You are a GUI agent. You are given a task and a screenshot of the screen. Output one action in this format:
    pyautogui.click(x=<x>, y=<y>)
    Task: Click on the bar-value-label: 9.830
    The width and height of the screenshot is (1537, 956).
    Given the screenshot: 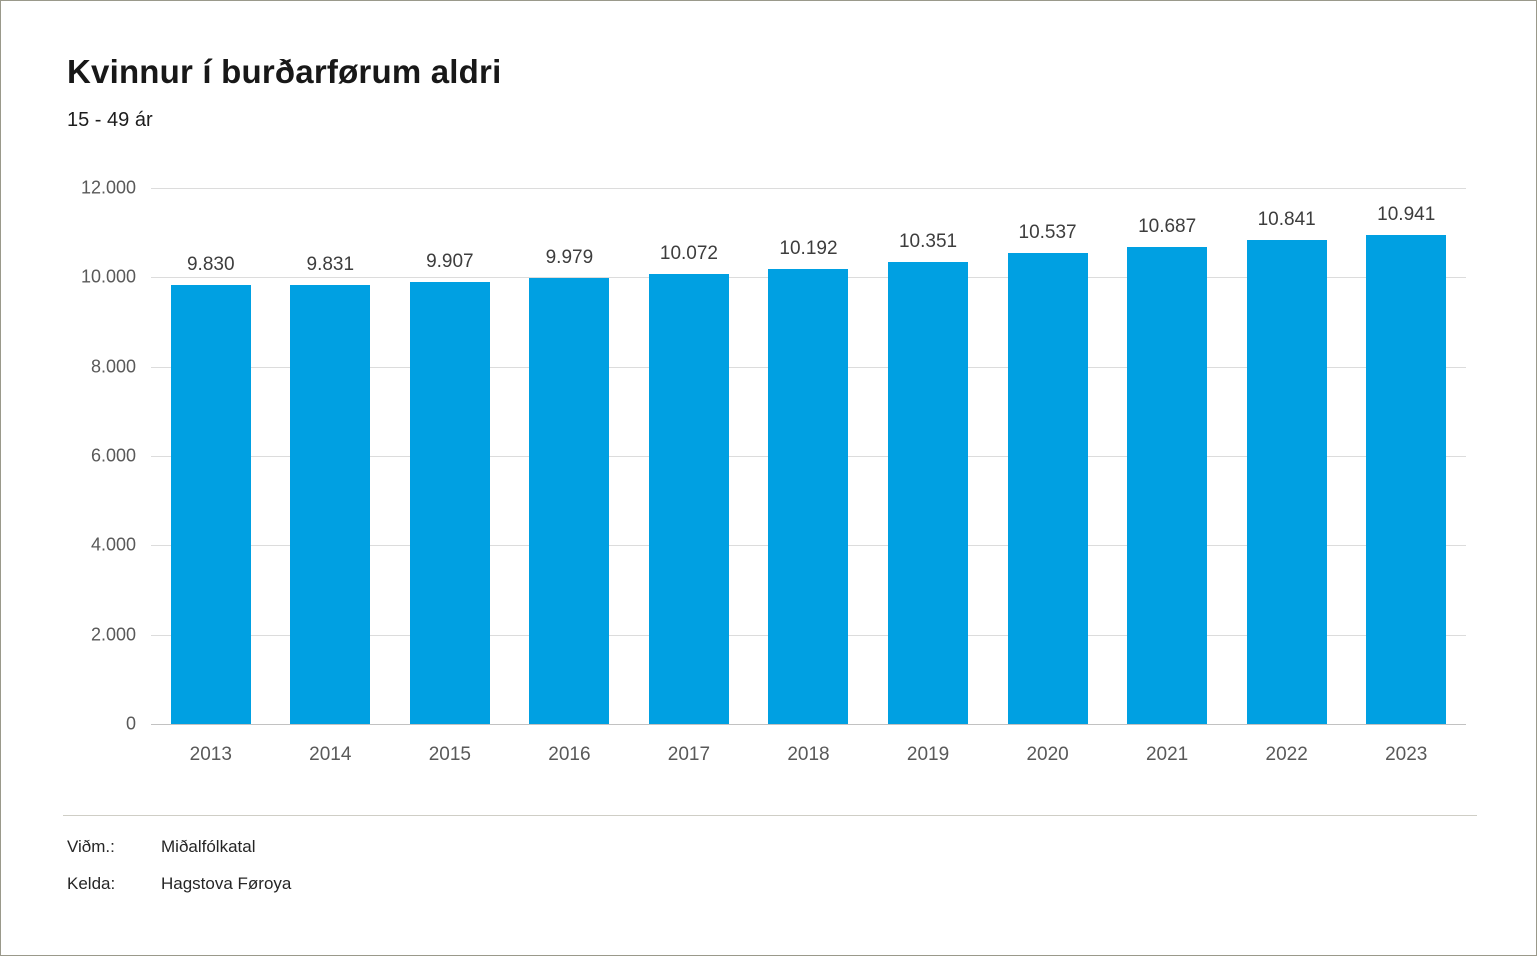 What is the action you would take?
    pyautogui.click(x=210, y=264)
    